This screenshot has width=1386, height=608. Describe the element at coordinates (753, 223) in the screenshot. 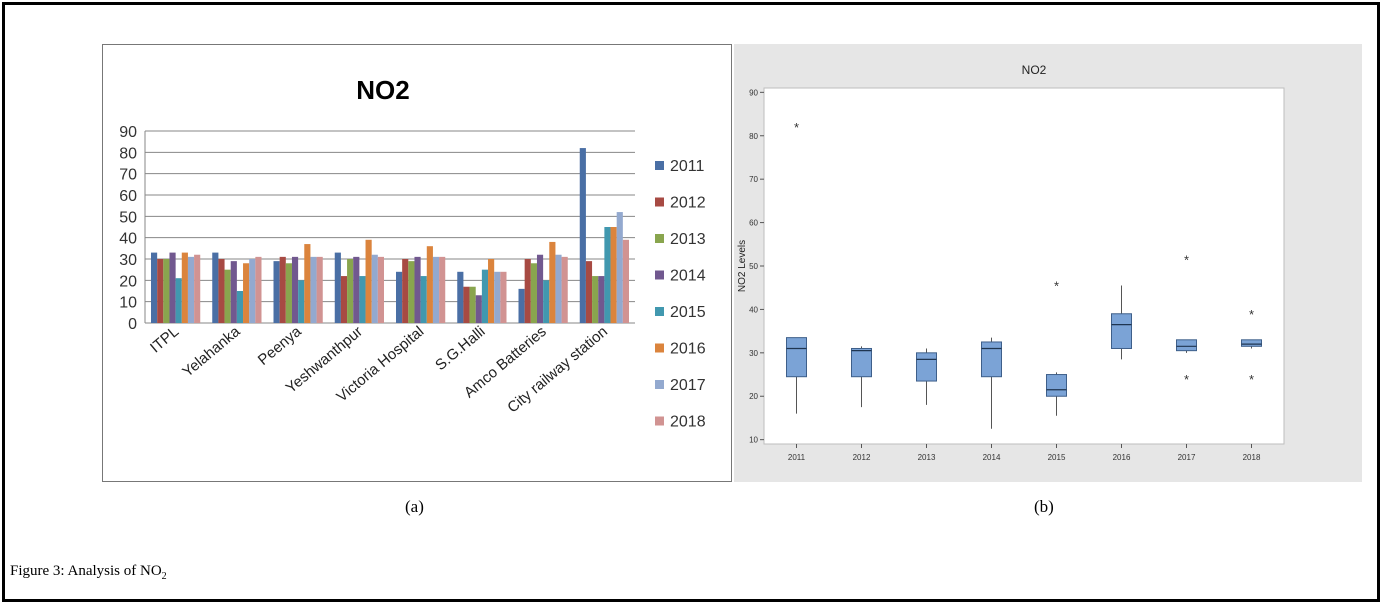

I see `y-tick-label: 60` at that location.